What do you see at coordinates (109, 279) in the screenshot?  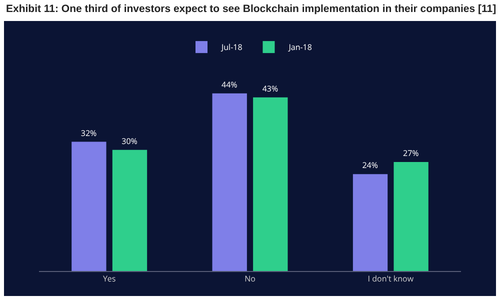 I see `x-tick-label: Yes` at bounding box center [109, 279].